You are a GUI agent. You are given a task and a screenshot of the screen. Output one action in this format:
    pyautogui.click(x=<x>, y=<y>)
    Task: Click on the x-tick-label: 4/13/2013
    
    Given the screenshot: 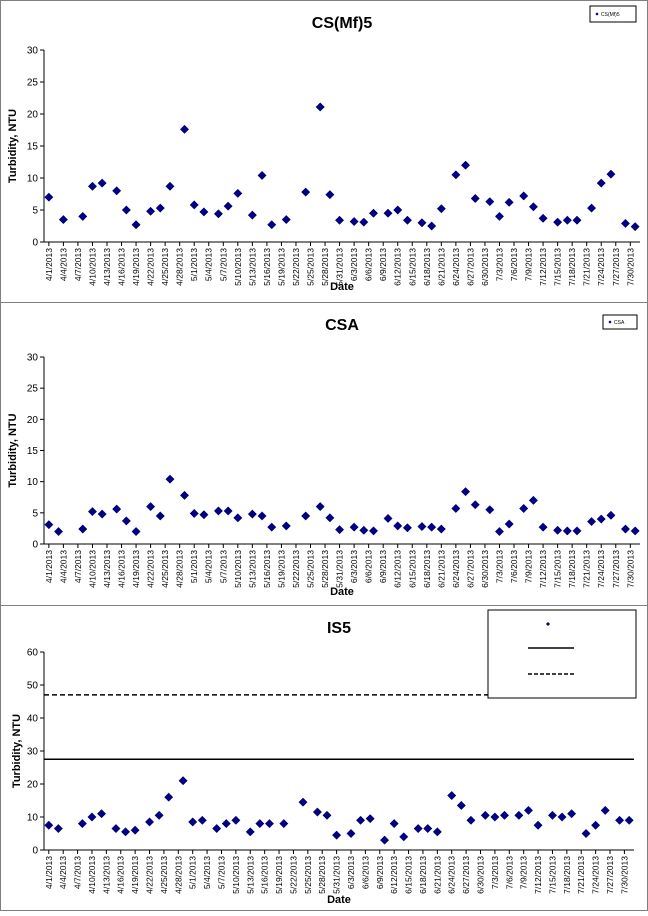 What is the action you would take?
    pyautogui.click(x=107, y=267)
    